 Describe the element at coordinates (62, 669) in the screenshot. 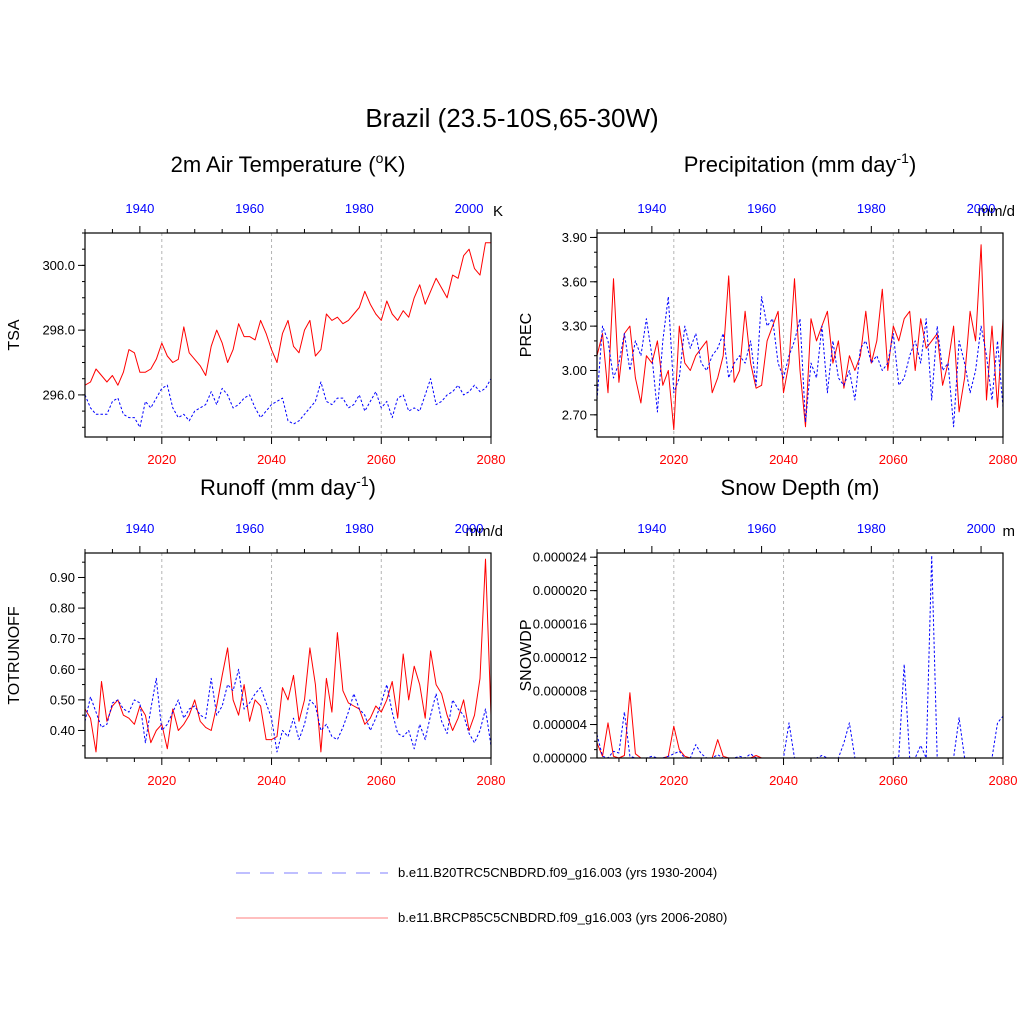

I see `y-tick-label: 0.60` at that location.